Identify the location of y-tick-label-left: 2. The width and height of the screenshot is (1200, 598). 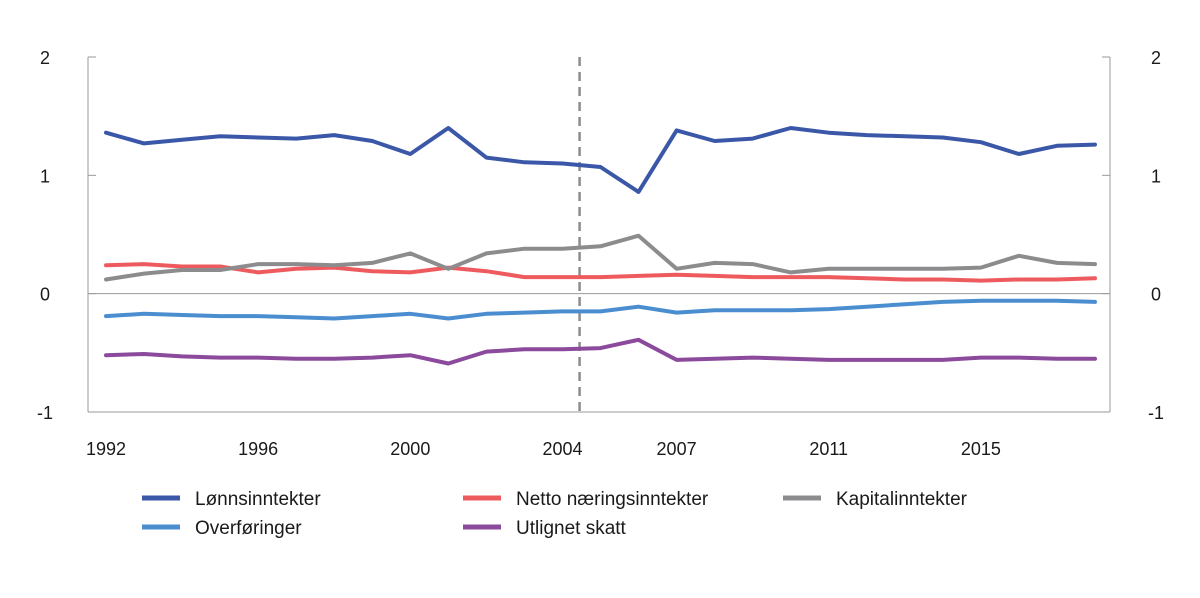
(45, 58).